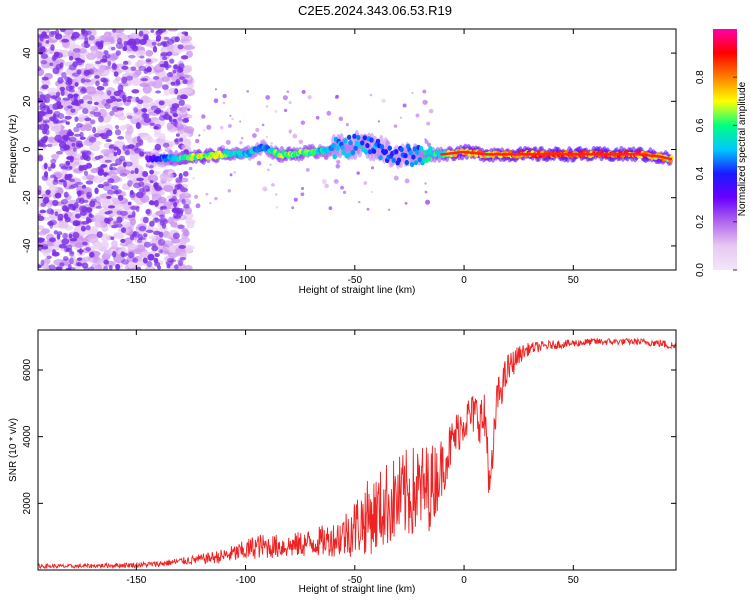  What do you see at coordinates (355, 280) in the screenshot?
I see `x-tick-label: -50` at bounding box center [355, 280].